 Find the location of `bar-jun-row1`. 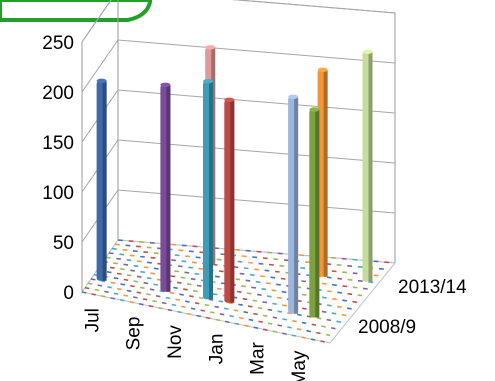

bar-jun-row1 is located at coordinates (367, 165).